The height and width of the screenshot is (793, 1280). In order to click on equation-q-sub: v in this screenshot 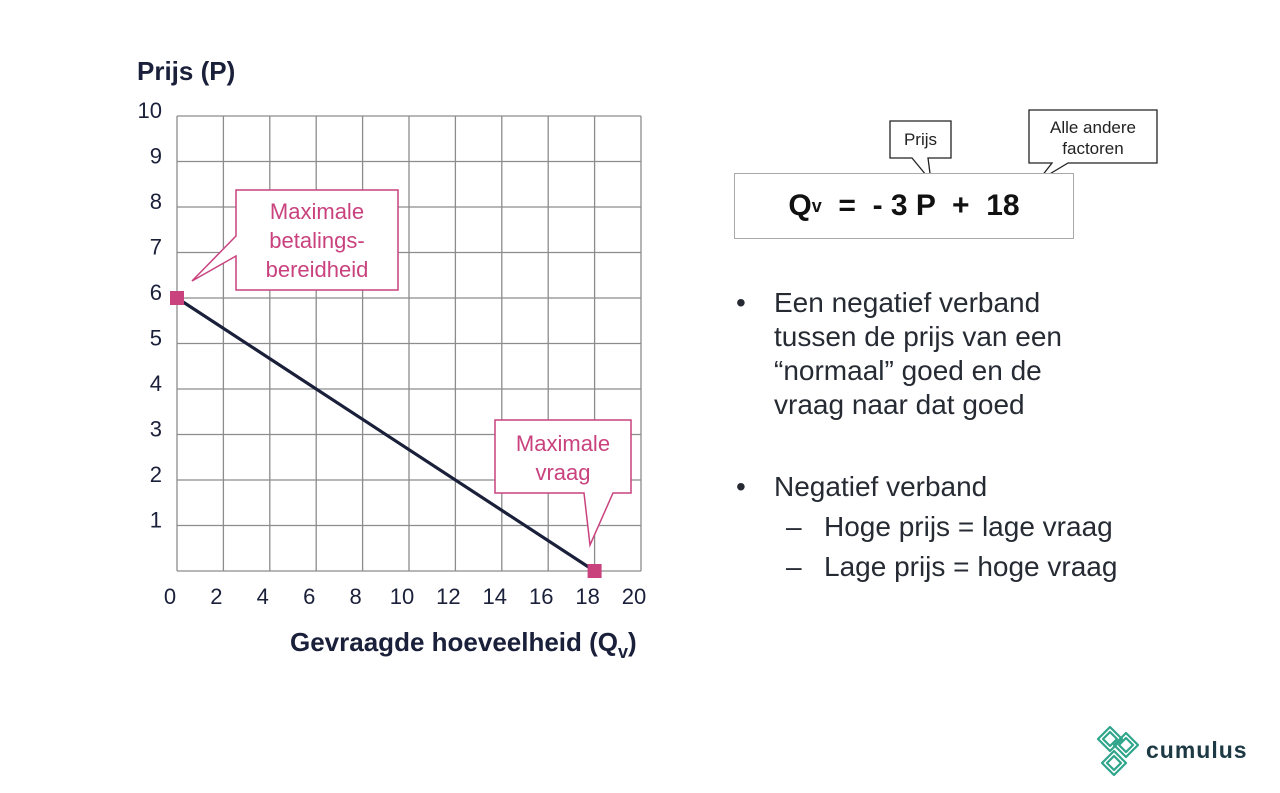, I will do `click(816, 205)`.